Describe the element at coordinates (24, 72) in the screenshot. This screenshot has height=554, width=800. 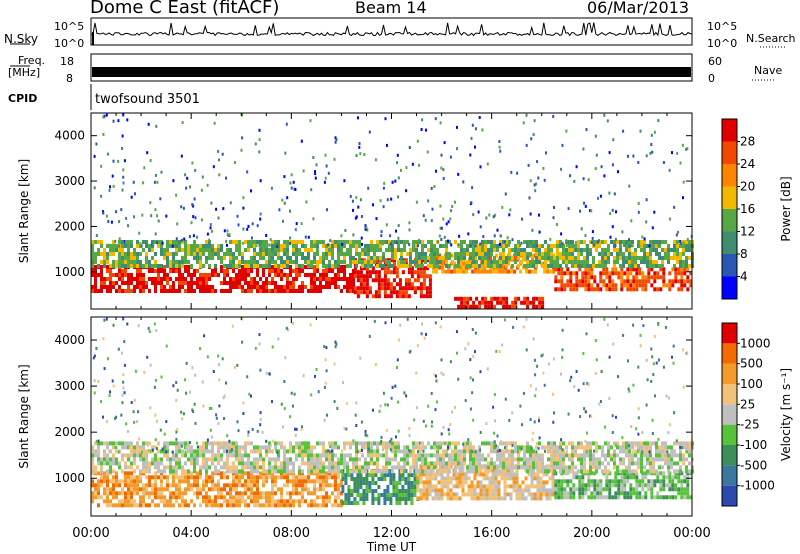
I see `freq-label-line2: [MHz]` at that location.